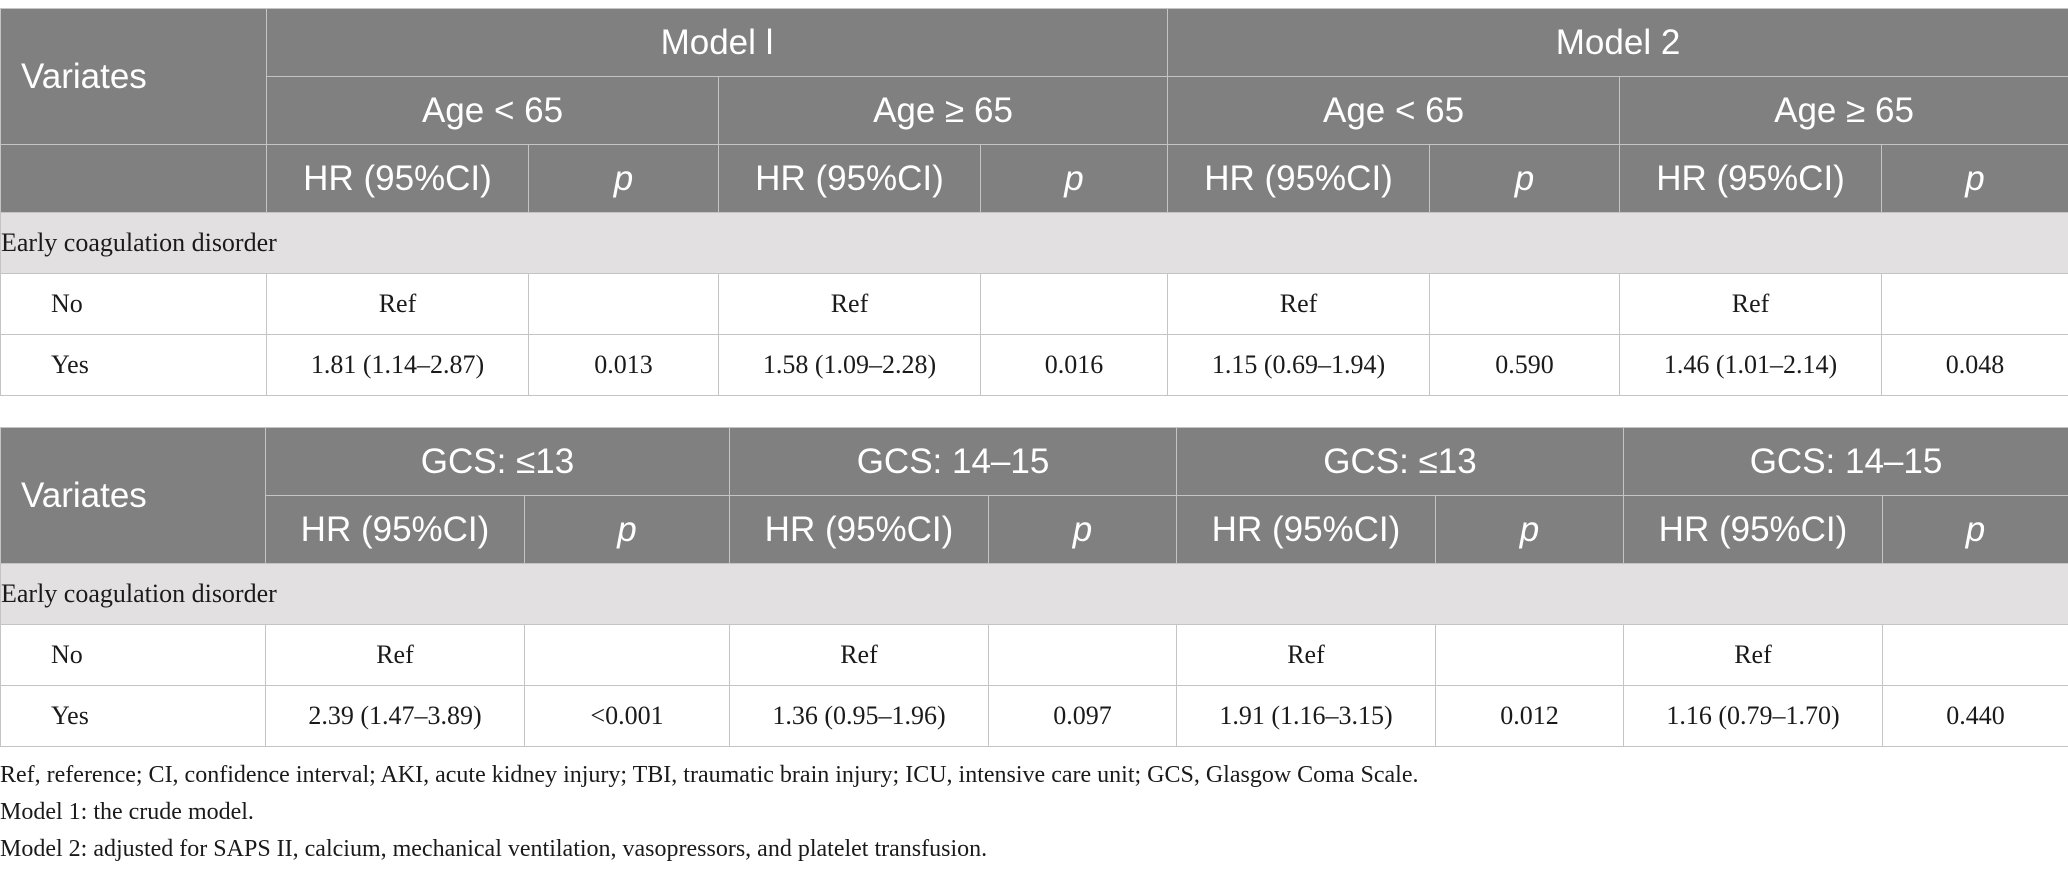 The image size is (2068, 880). Describe the element at coordinates (1753, 716) in the screenshot. I see `table-cell: 1.16 (0.79–1.70)` at that location.